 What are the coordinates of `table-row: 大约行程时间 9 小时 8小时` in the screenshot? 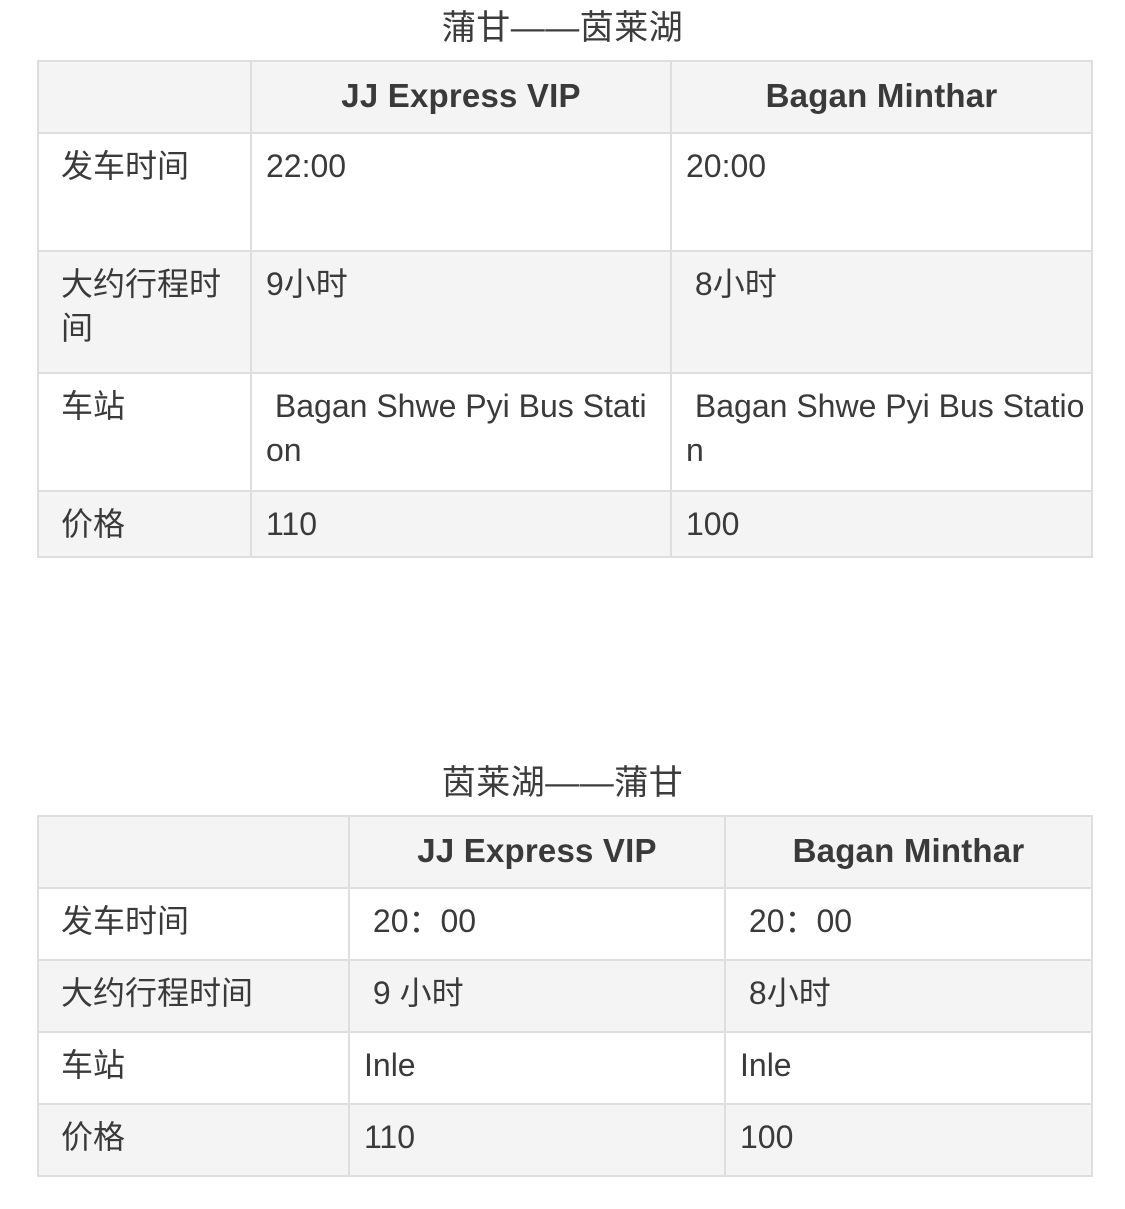 It's located at (566, 997).